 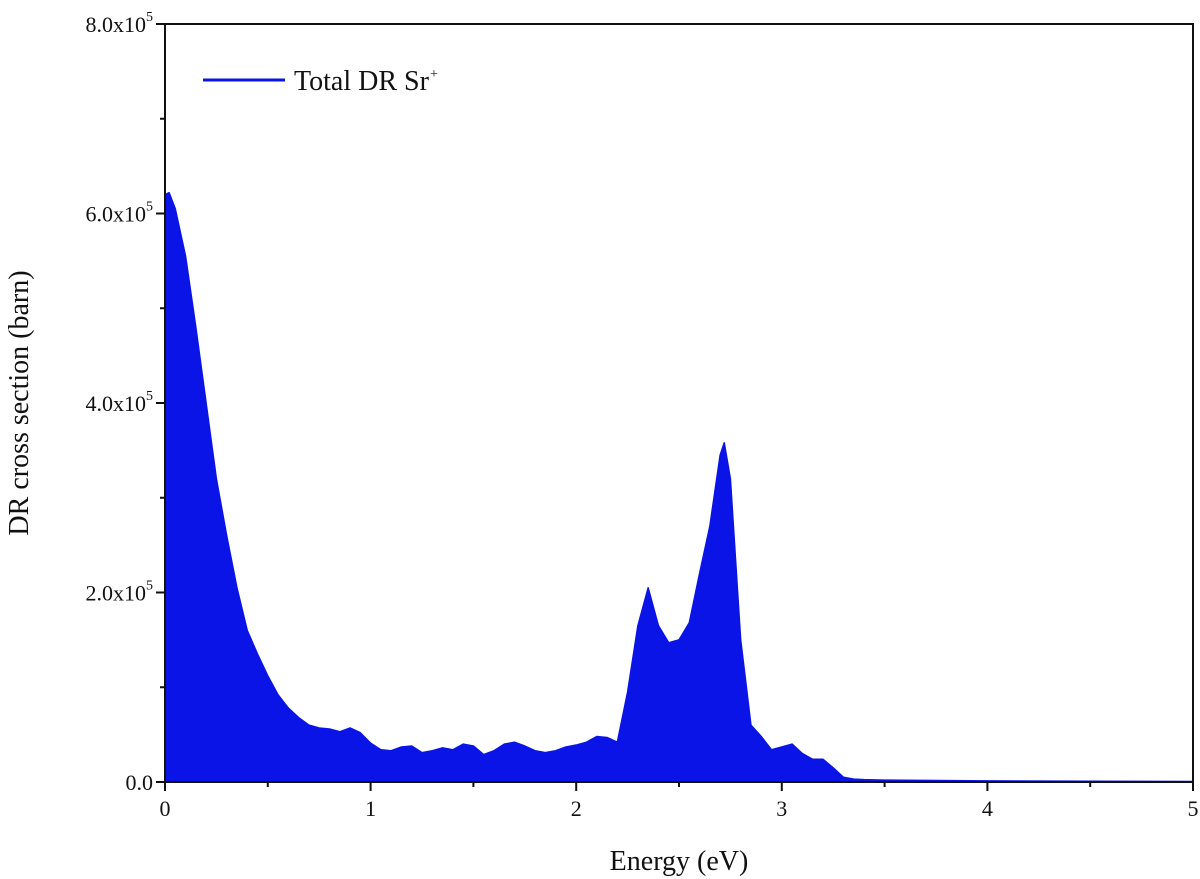 I want to click on x-tick-label: 5, so click(x=1193, y=808).